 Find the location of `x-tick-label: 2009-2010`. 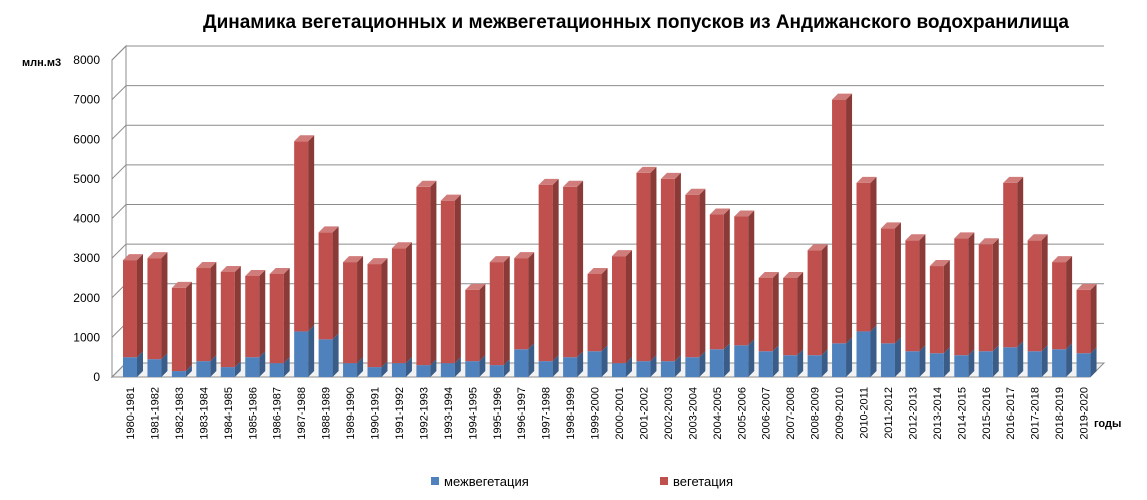

x-tick-label: 2009-2010 is located at coordinates (840, 413).